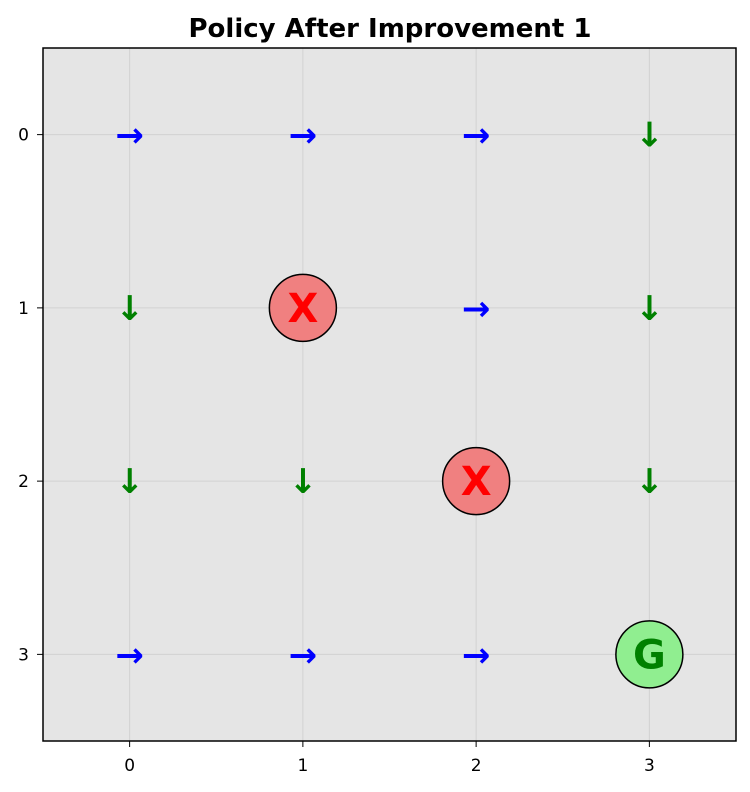  What do you see at coordinates (476, 766) in the screenshot?
I see `x-tick-label: 2` at bounding box center [476, 766].